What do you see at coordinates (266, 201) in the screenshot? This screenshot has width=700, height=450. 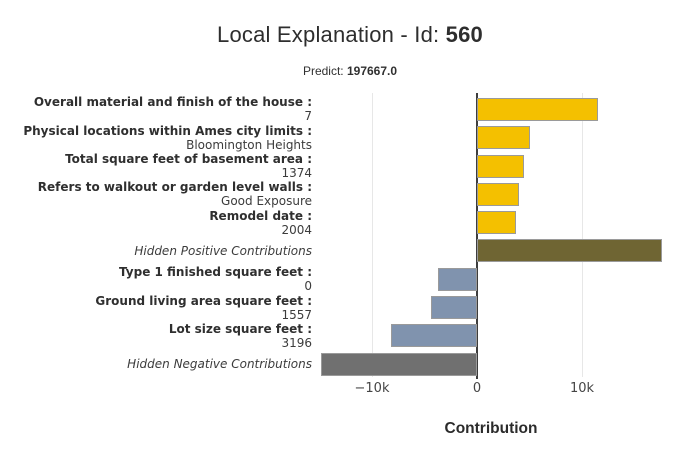 I see `feature-value: Good Exposure` at bounding box center [266, 201].